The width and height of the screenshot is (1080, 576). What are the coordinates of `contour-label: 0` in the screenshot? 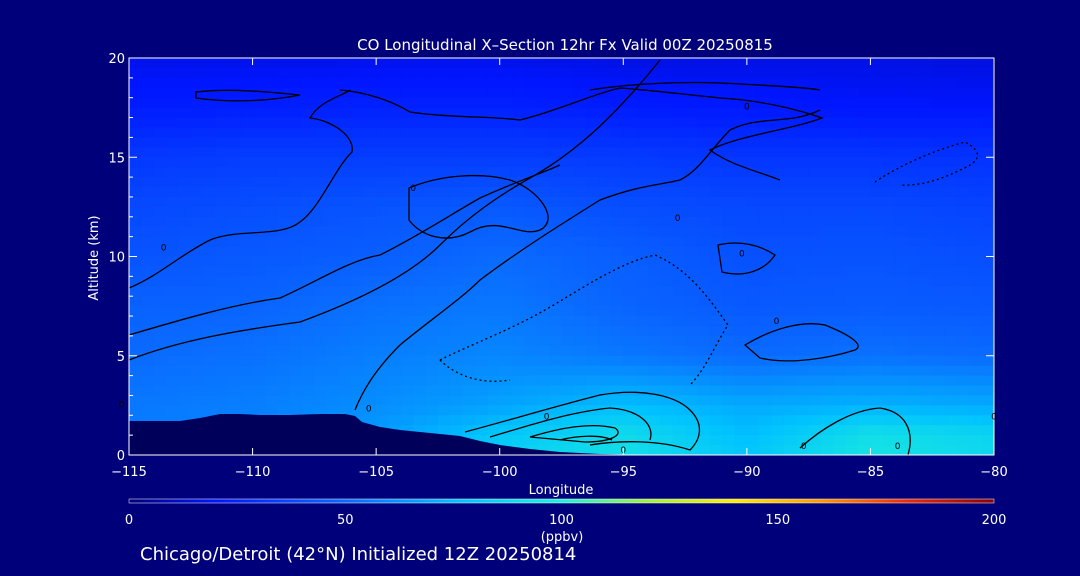 It's located at (742, 255).